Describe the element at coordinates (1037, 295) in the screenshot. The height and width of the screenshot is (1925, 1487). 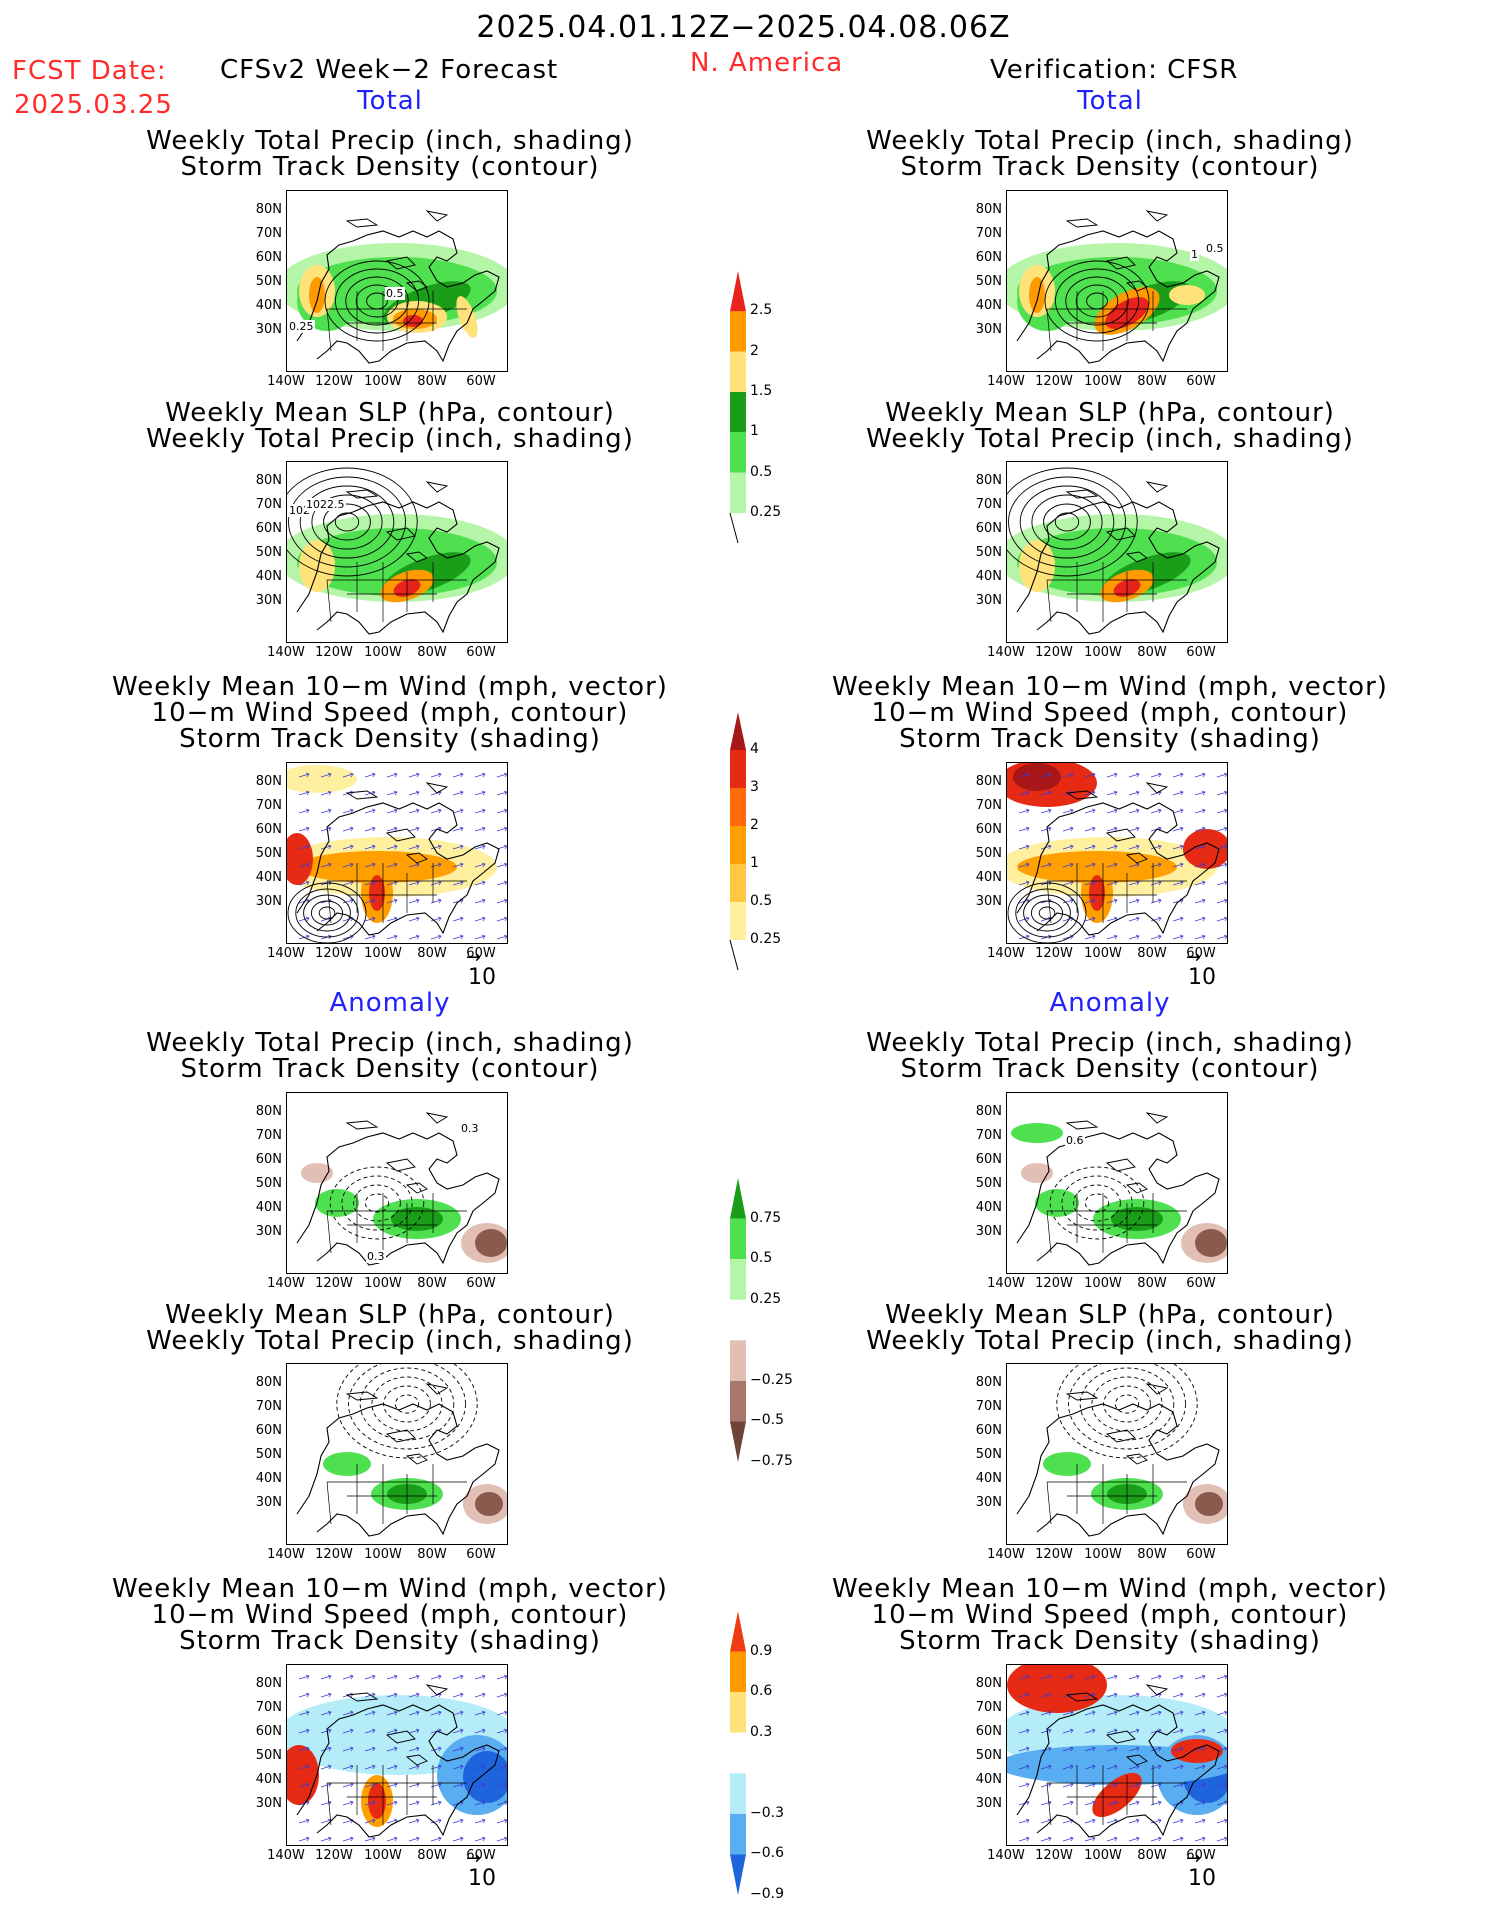
I see `precip-shading` at that location.